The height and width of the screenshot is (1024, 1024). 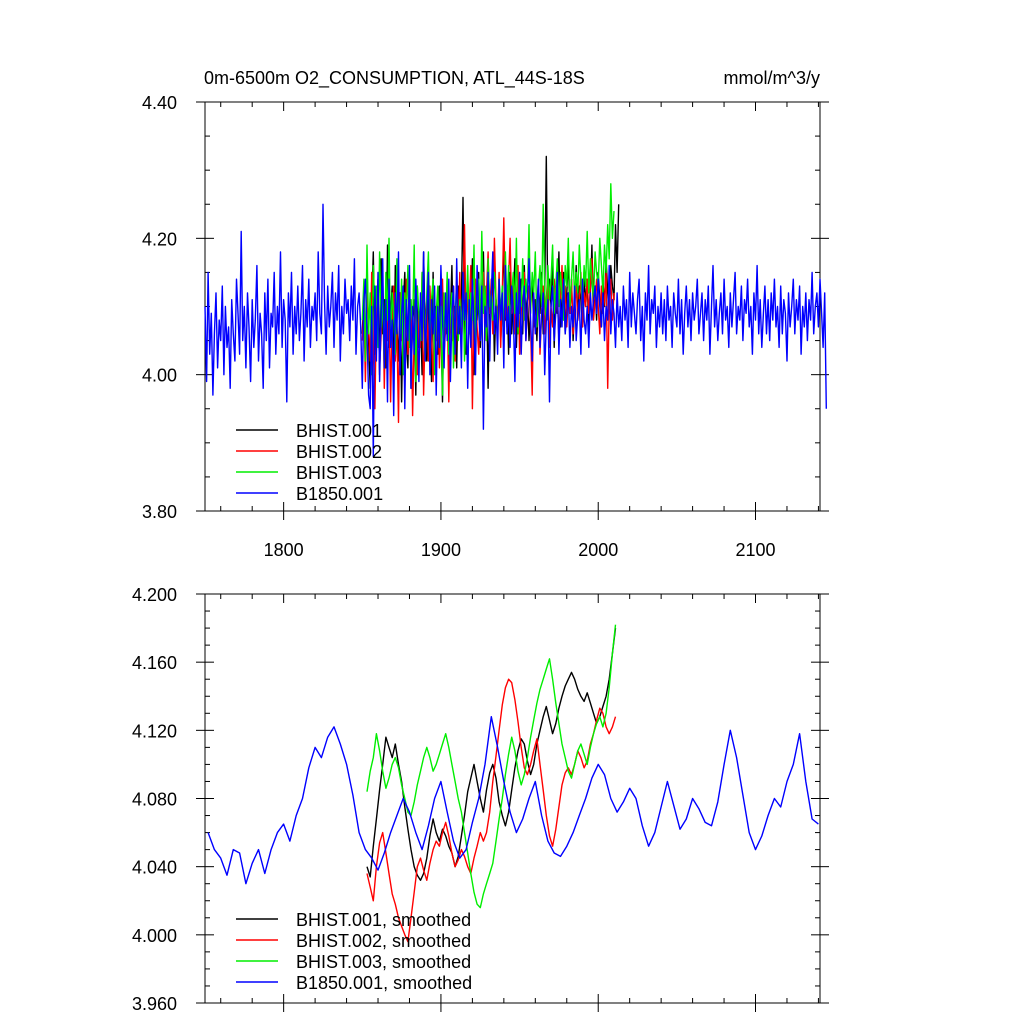 What do you see at coordinates (339, 494) in the screenshot?
I see `legend-label: B1850.001` at bounding box center [339, 494].